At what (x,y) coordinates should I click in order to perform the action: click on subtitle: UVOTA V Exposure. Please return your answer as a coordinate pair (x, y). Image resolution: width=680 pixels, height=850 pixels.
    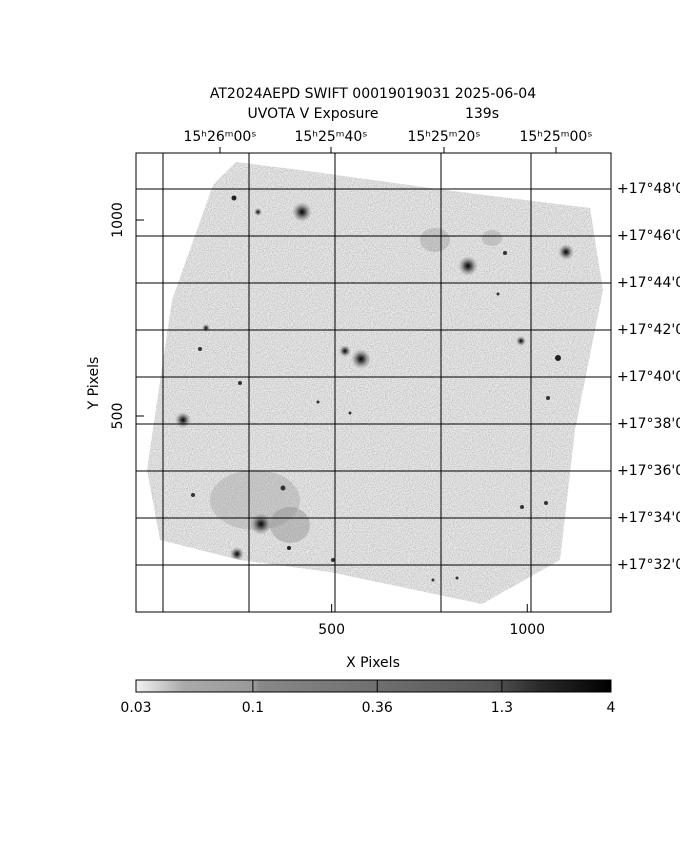
    Looking at the image, I should click on (313, 114).